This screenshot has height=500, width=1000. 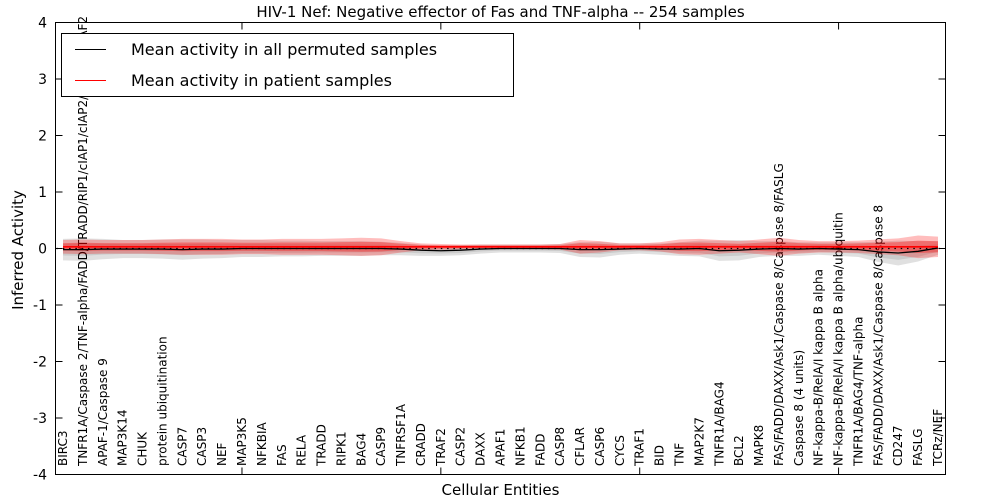 What do you see at coordinates (40, 476) in the screenshot?
I see `y-tick-label: -4` at bounding box center [40, 476].